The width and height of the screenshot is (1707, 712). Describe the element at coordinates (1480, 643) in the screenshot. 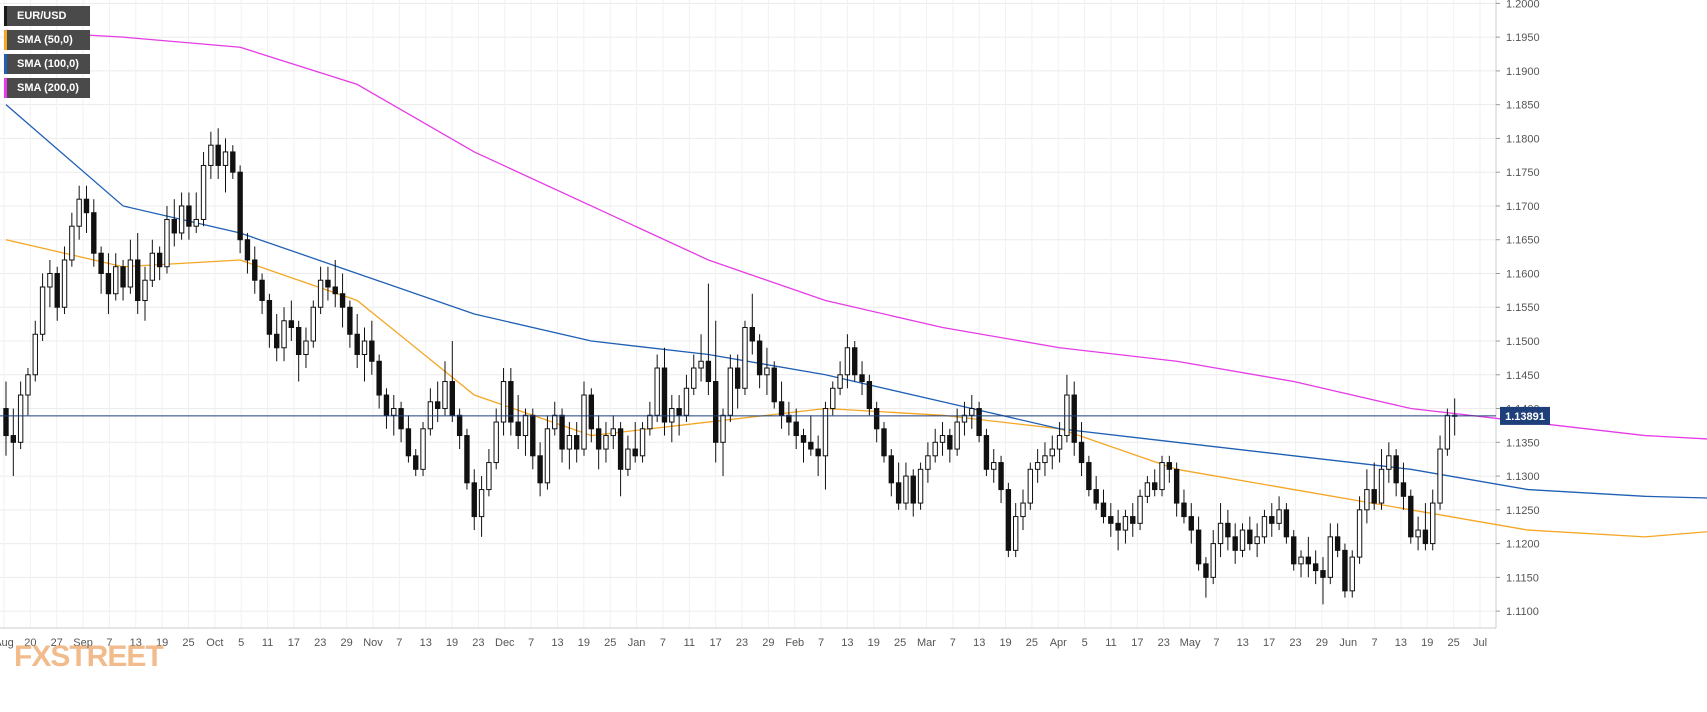

I see `x-tick-label: Jul` at that location.